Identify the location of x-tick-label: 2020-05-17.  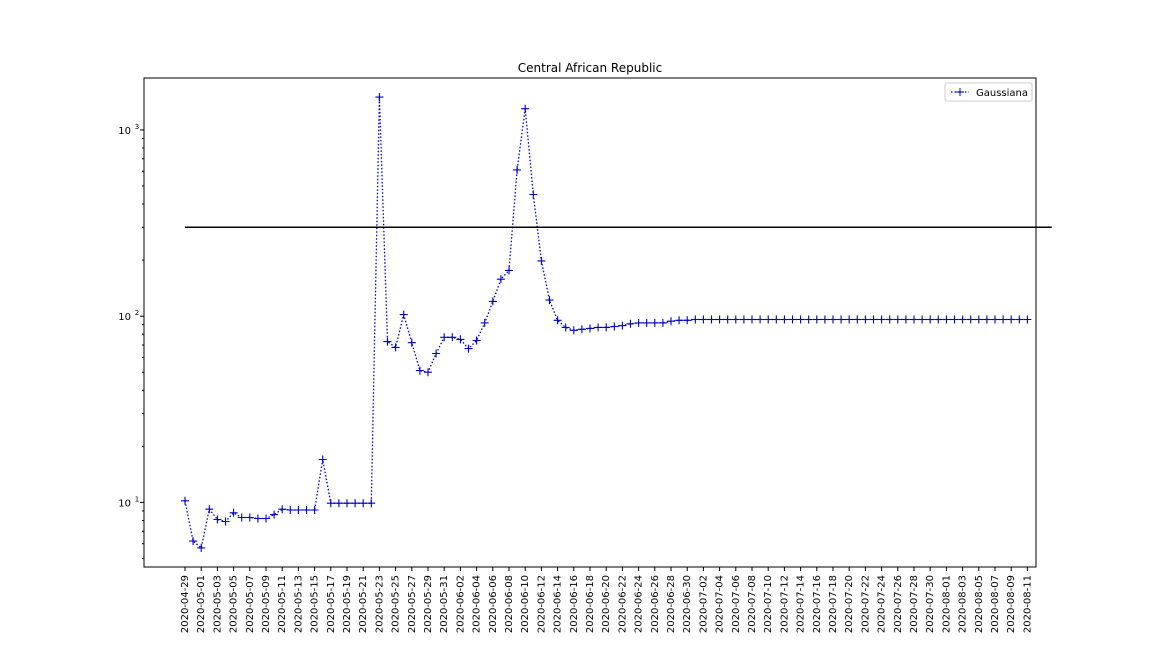
(331, 604).